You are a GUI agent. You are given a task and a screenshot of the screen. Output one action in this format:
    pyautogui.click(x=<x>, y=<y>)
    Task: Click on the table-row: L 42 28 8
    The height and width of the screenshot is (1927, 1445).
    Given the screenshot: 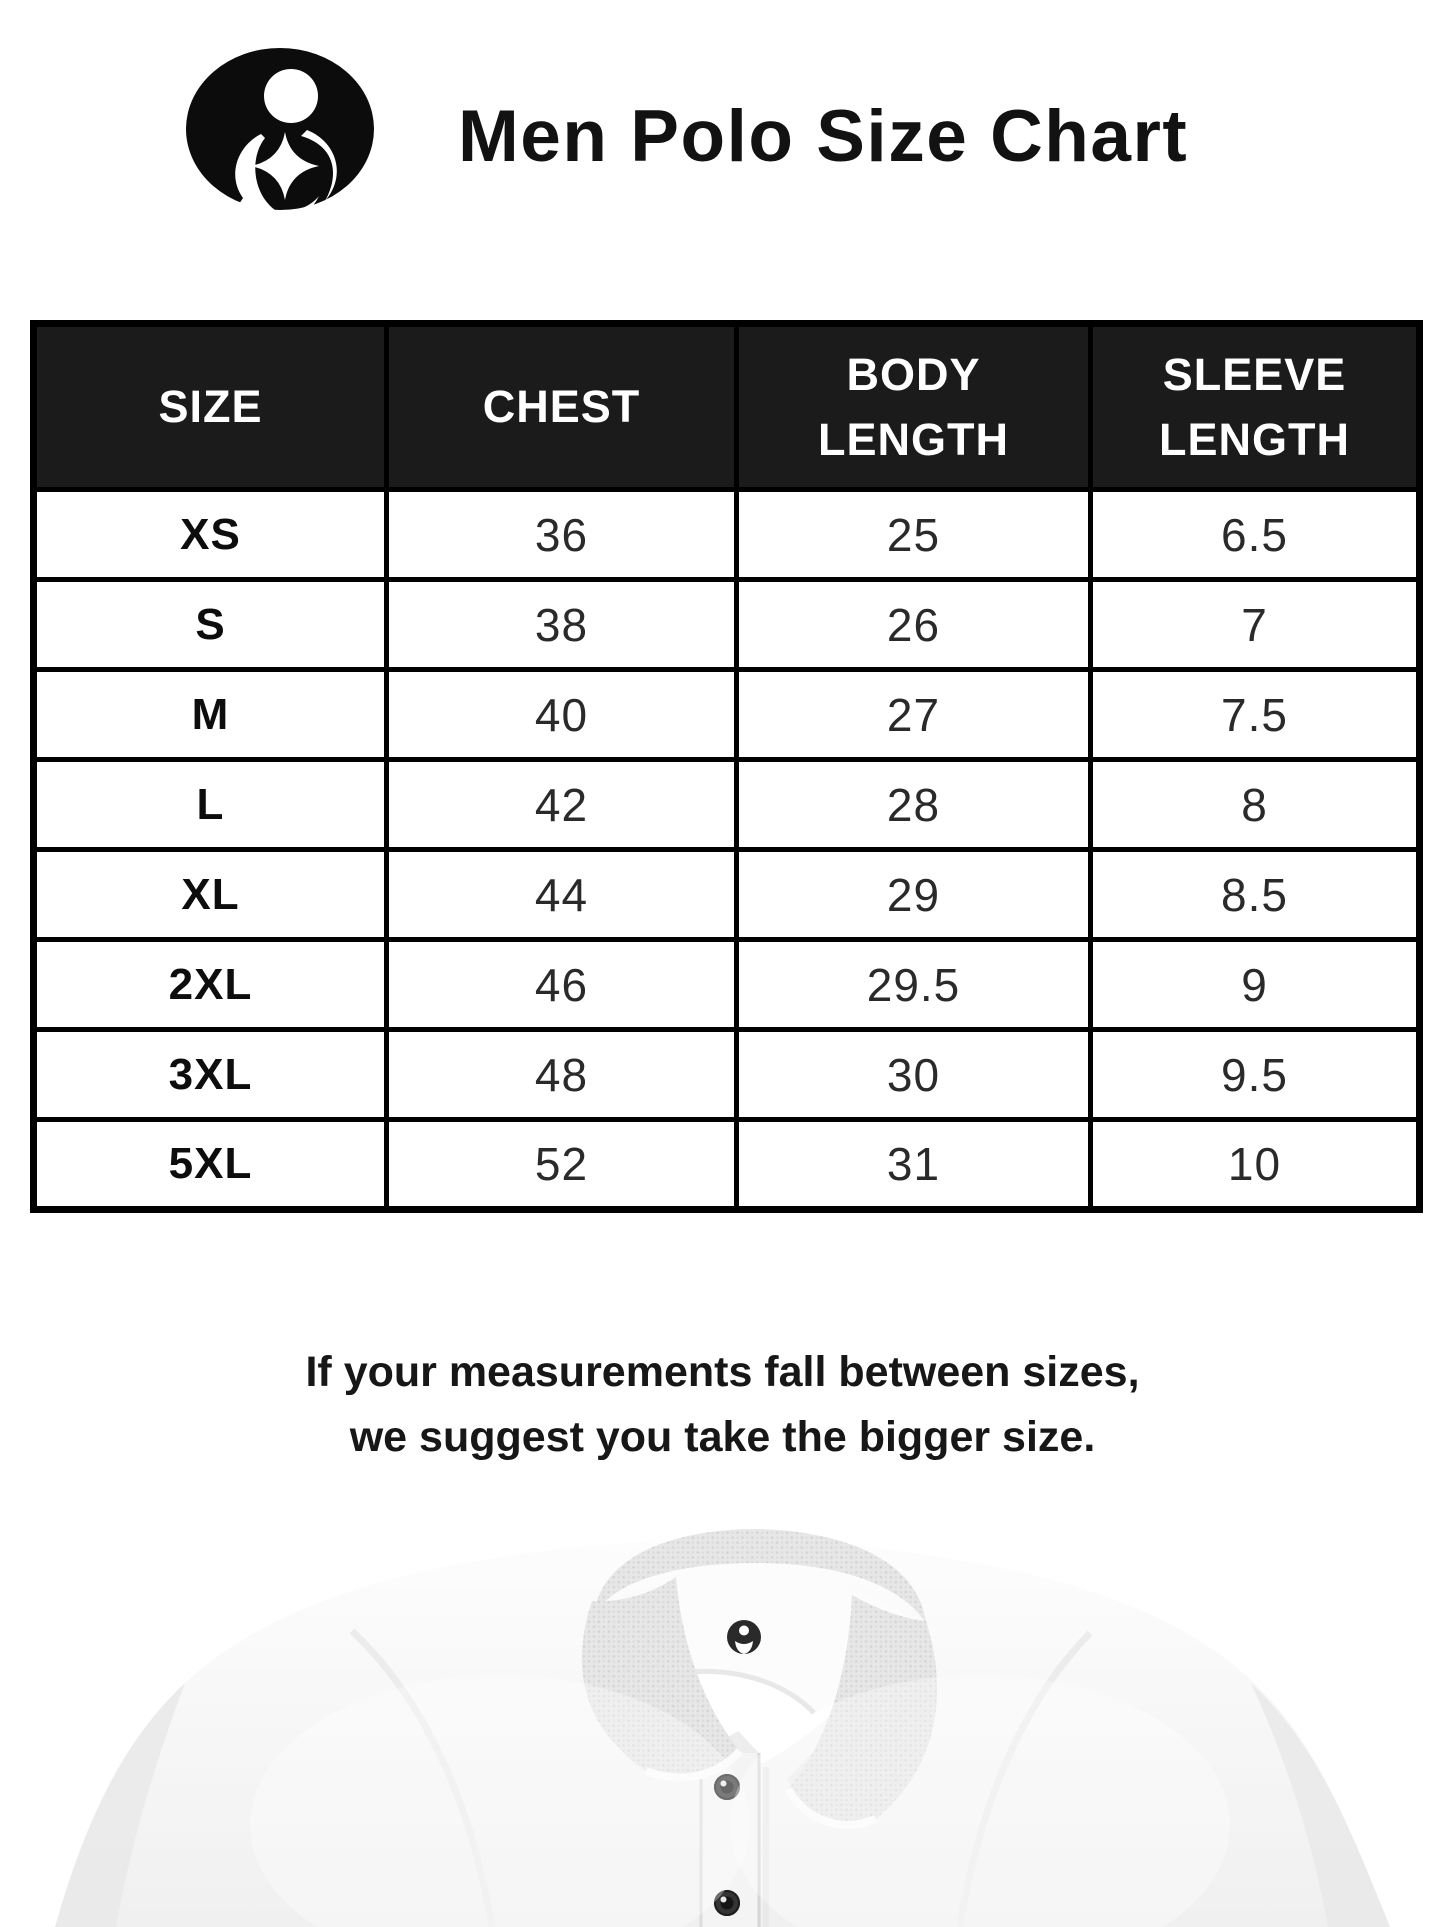 What is the action you would take?
    pyautogui.click(x=726, y=804)
    